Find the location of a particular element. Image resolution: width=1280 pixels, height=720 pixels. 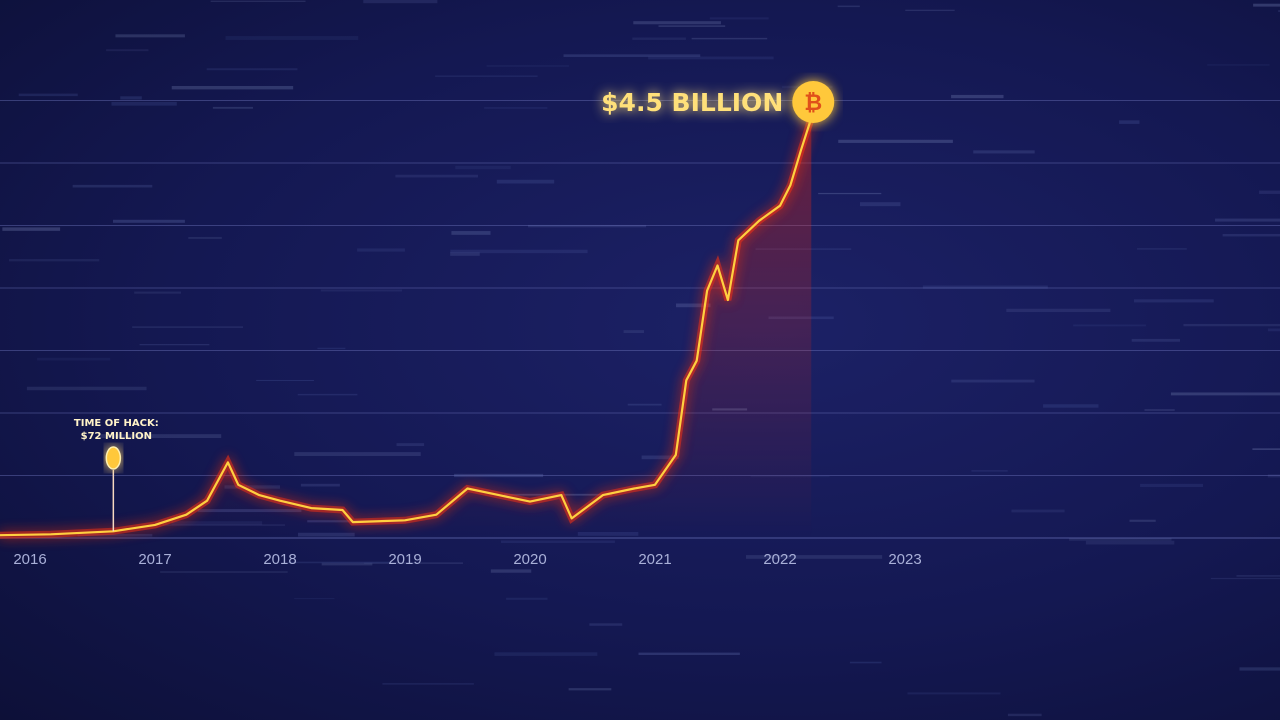

x-tick-label: 2023 is located at coordinates (904, 559).